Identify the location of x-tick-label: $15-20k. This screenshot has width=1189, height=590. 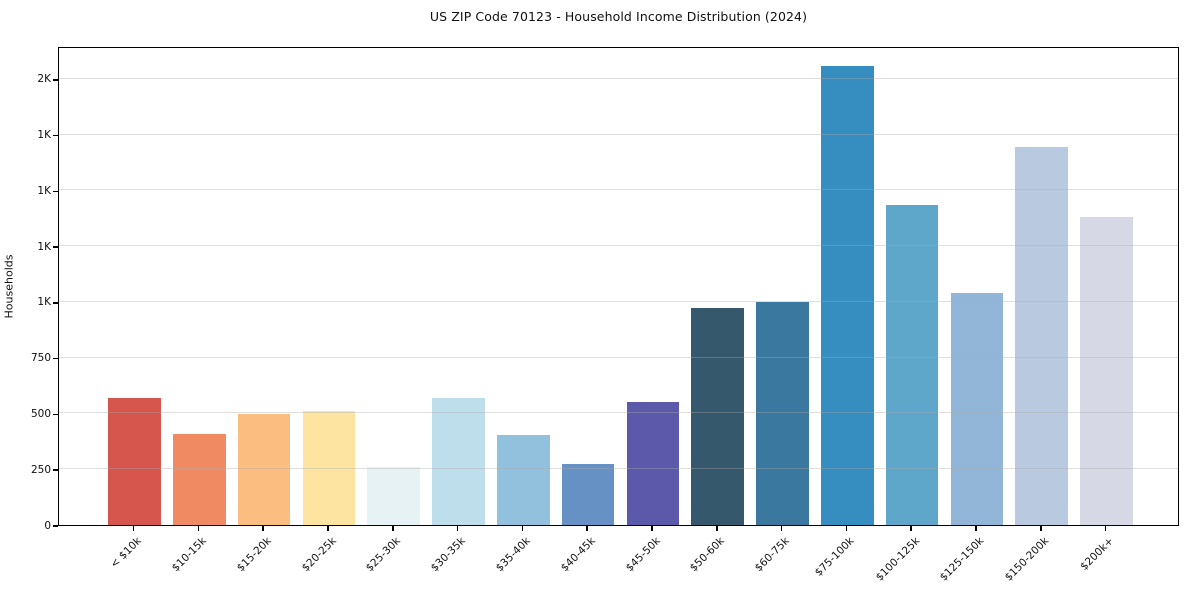
(254, 555).